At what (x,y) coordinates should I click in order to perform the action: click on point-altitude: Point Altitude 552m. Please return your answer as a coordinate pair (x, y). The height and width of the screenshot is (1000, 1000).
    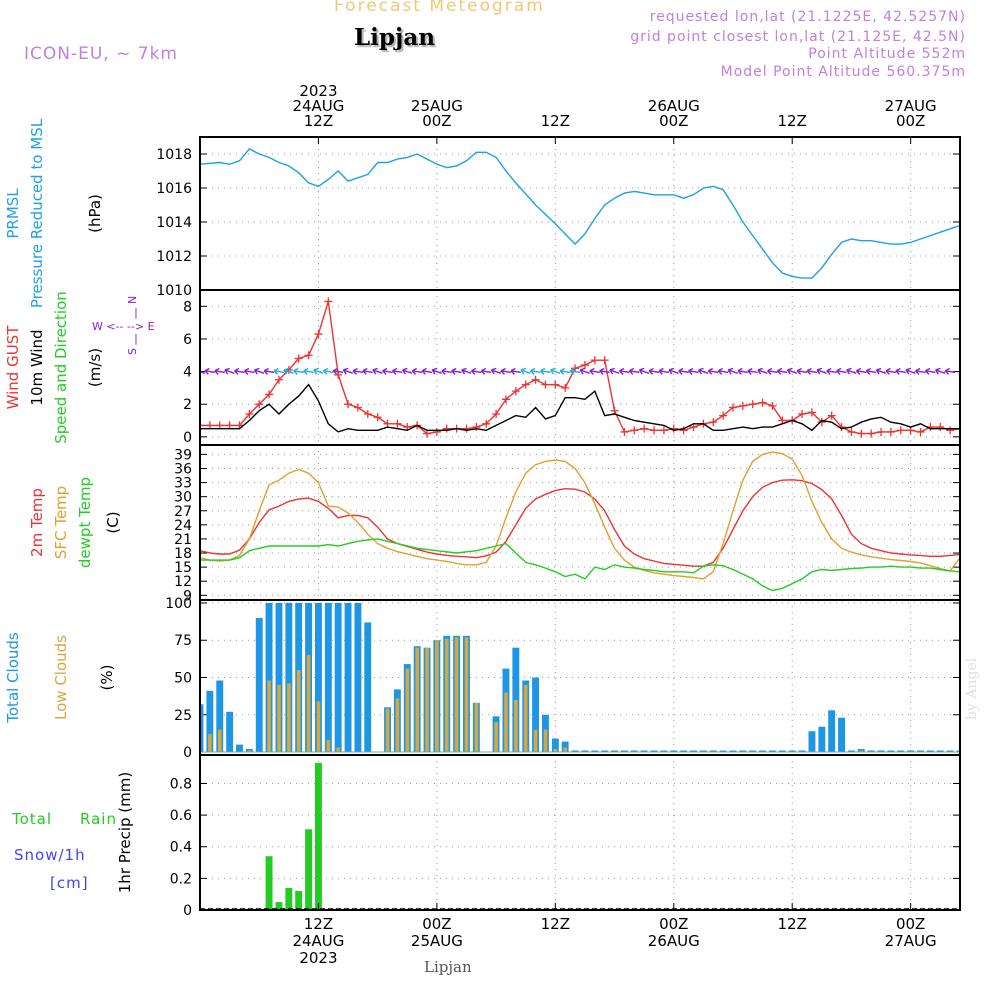
    Looking at the image, I should click on (887, 54).